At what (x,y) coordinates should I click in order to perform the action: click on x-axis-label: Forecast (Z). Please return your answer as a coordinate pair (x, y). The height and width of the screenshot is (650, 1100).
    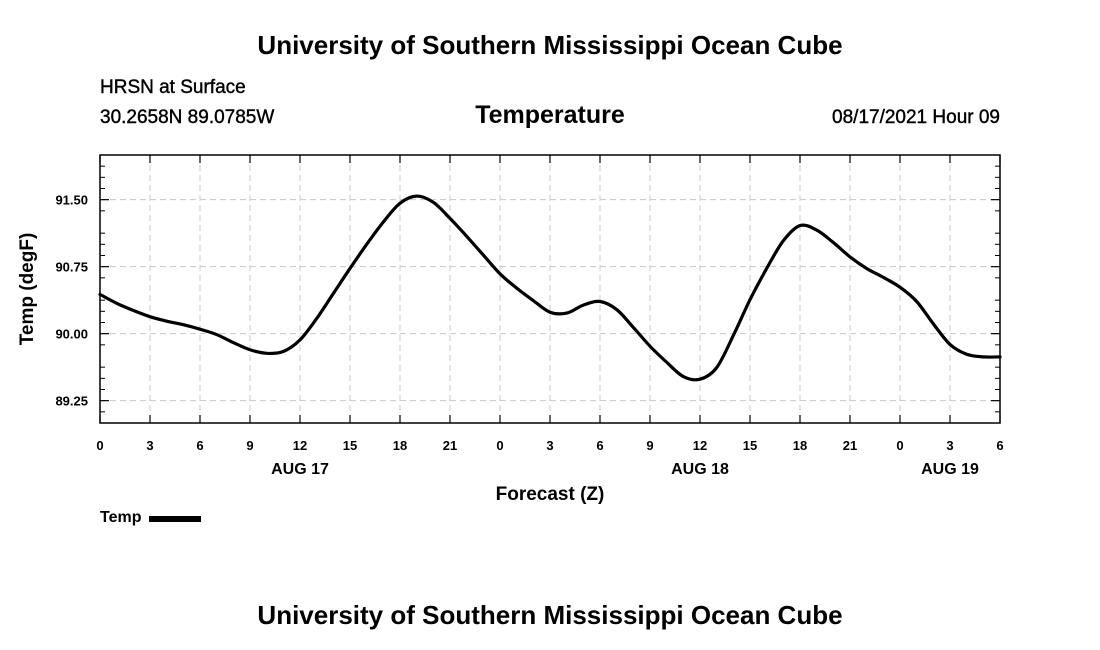
    Looking at the image, I should click on (550, 494).